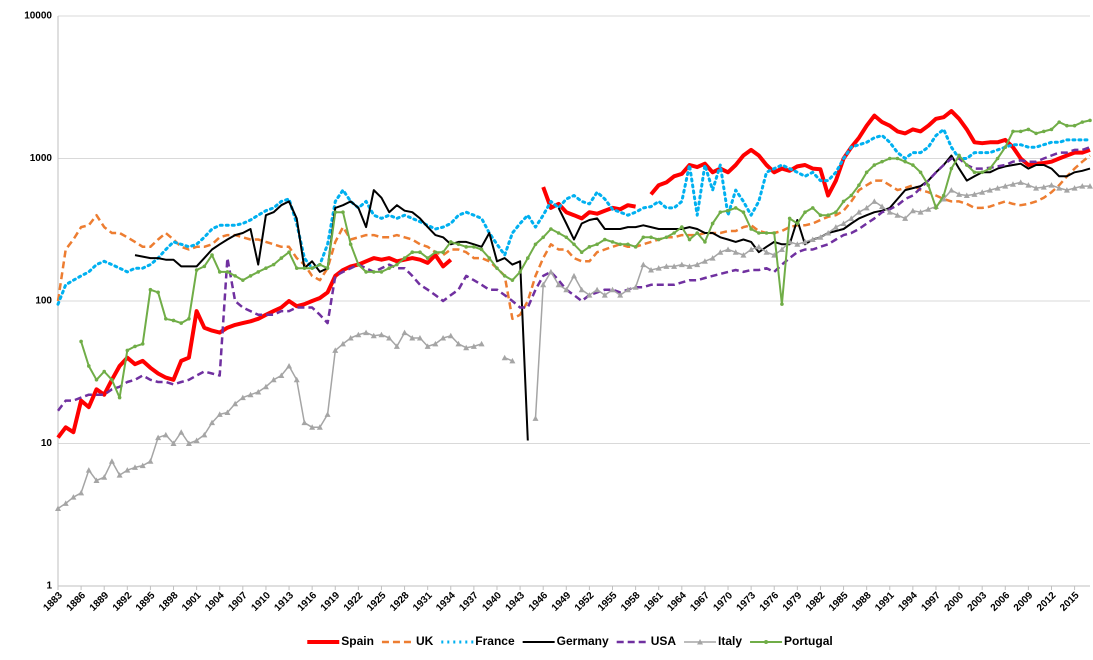 Image resolution: width=1093 pixels, height=660 pixels. Describe the element at coordinates (192, 602) in the screenshot. I see `x-tick-label: 1901` at that location.